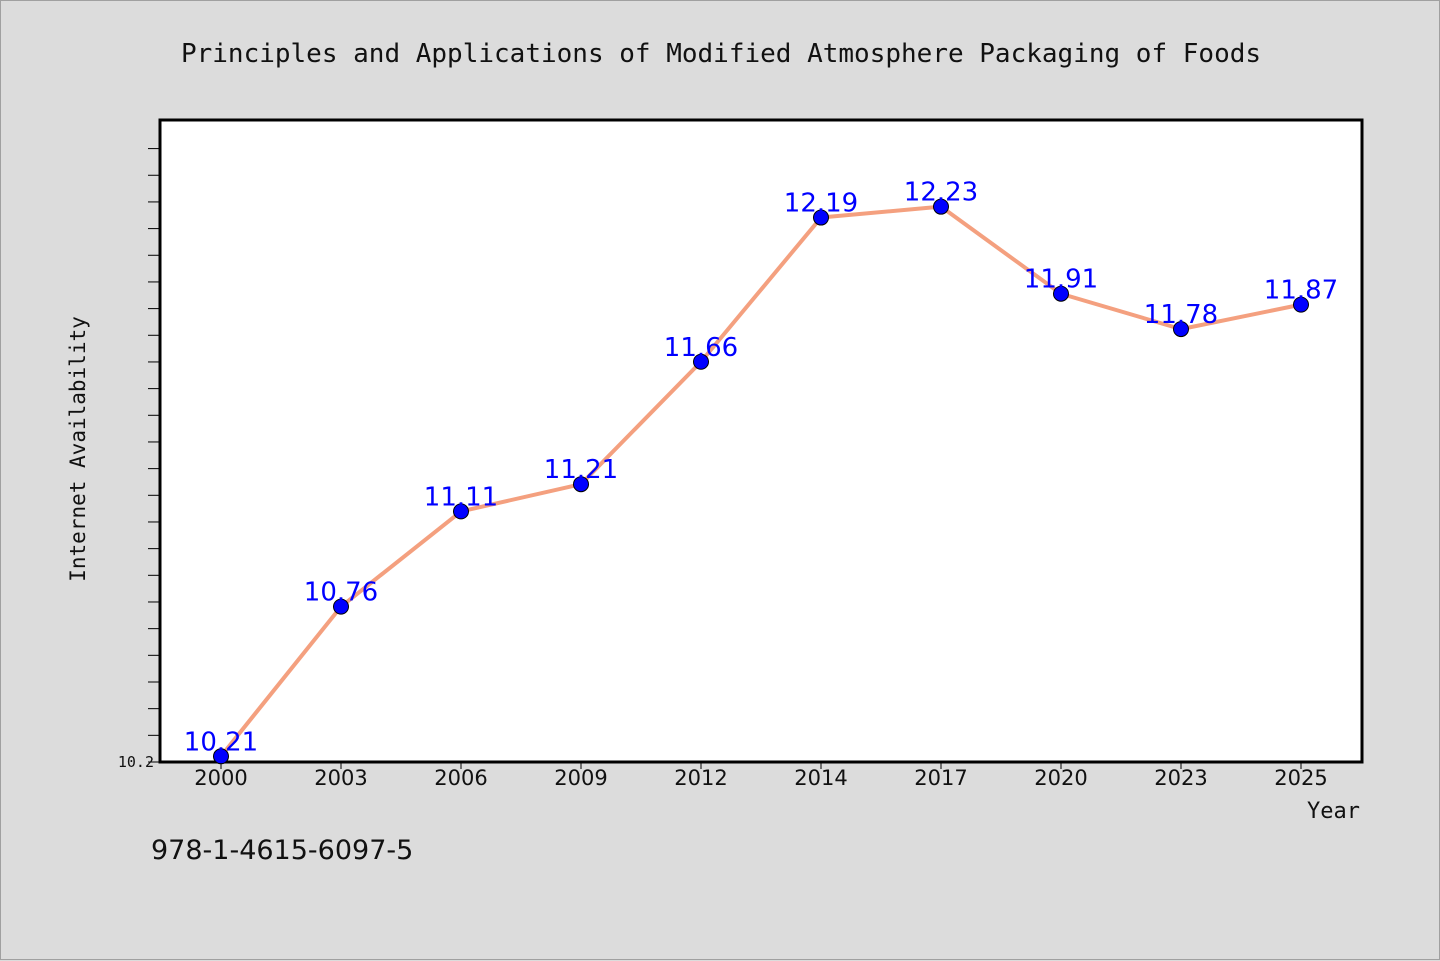 This screenshot has height=961, width=1440. I want to click on x-axis-label: Year, so click(1333, 811).